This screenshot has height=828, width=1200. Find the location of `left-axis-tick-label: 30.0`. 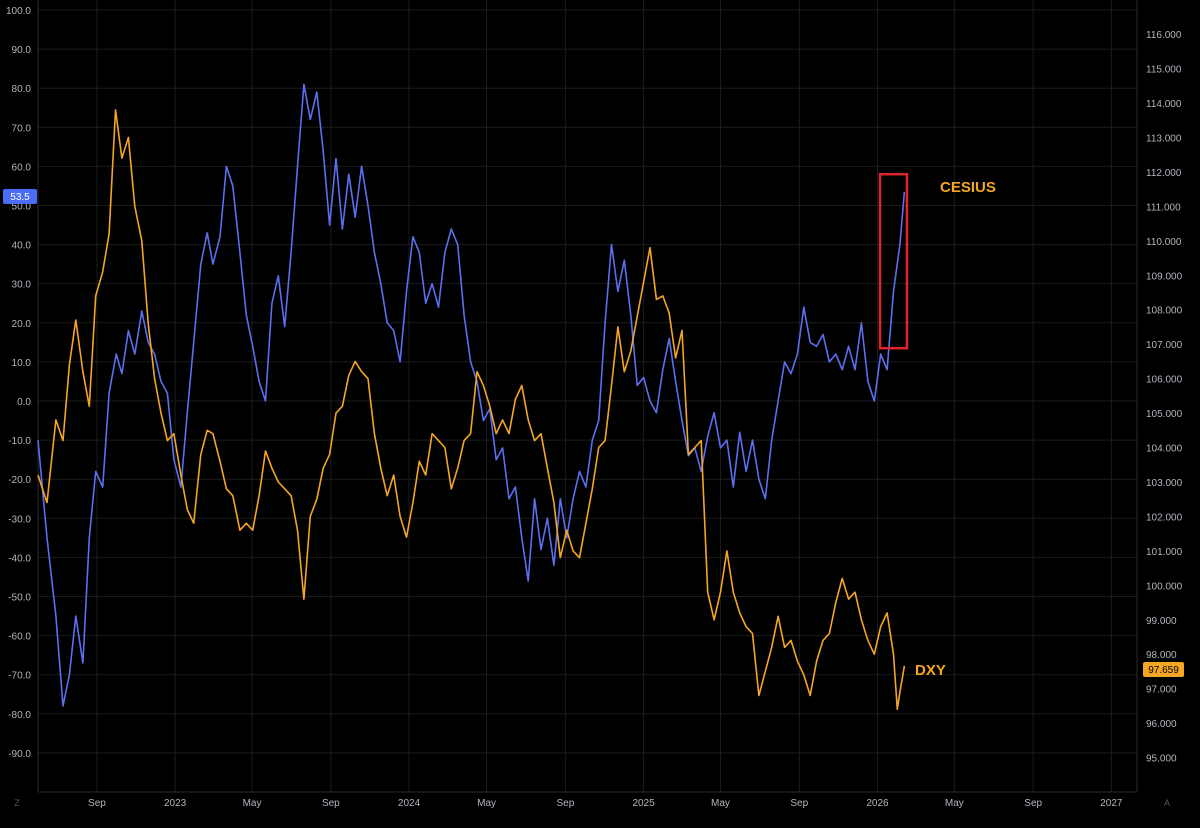

left-axis-tick-label: 30.0 is located at coordinates (22, 285).